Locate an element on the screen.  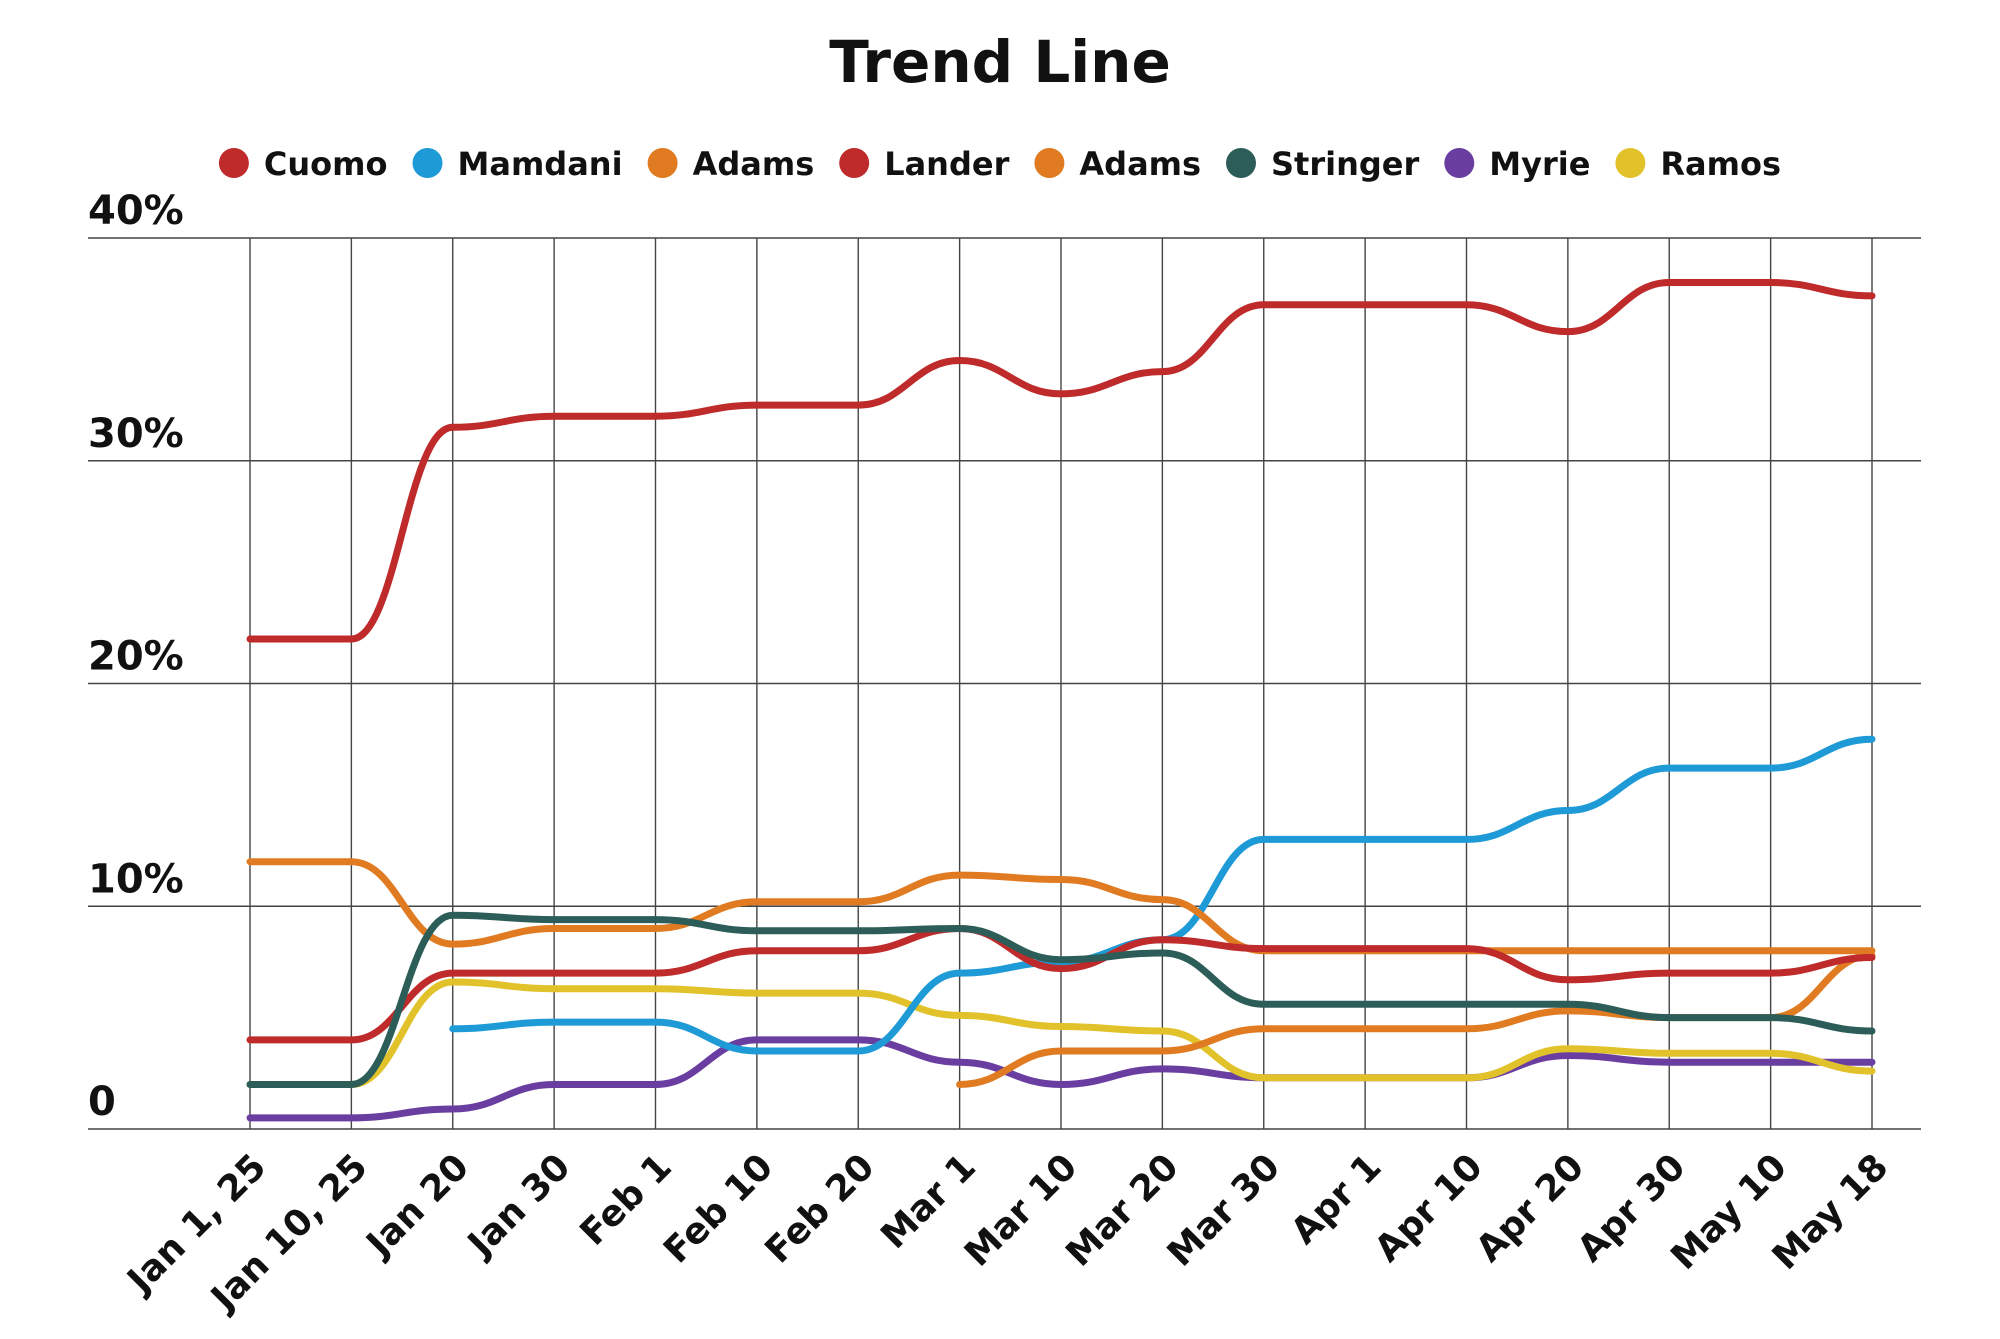
series-line-adams is located at coordinates (1061, 906).